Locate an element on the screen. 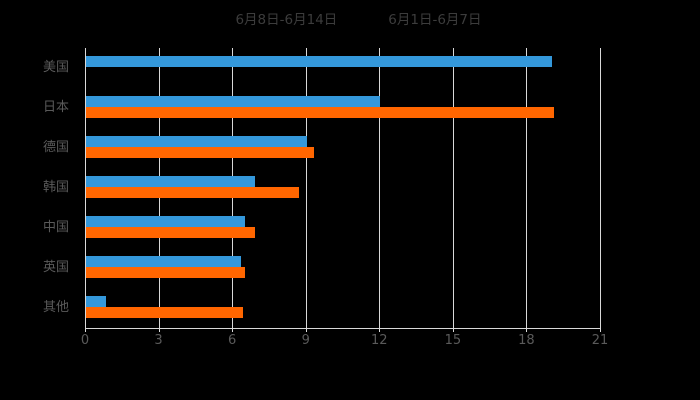 The width and height of the screenshot is (700, 400). circle-marker-icon is located at coordinates (223, 21).